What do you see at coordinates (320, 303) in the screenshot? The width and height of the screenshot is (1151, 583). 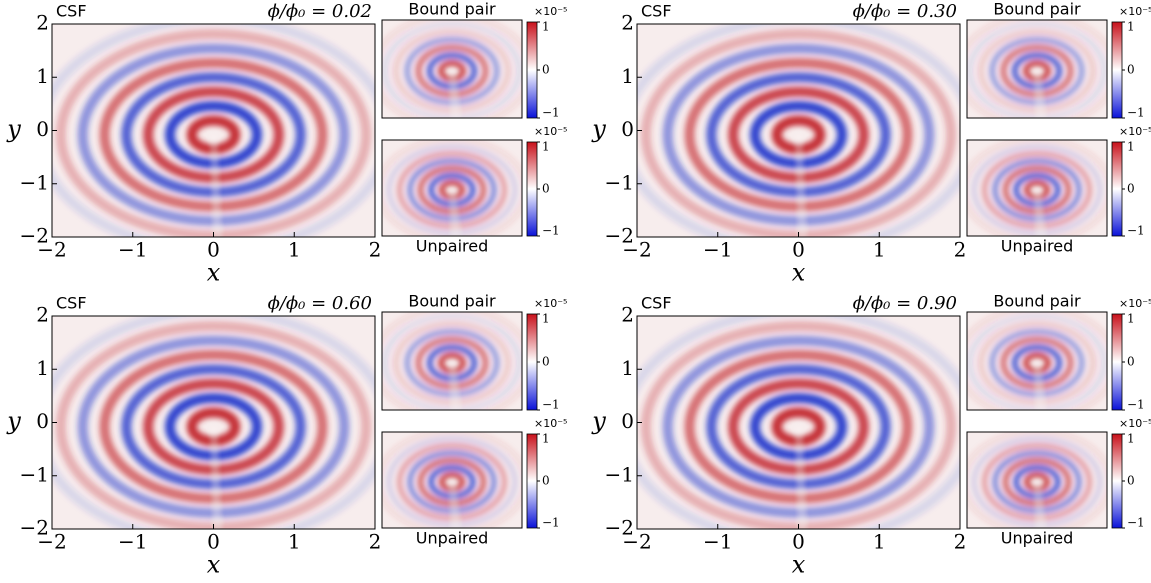 I see `annotation: ϕ/ϕ₀ = 0.60` at bounding box center [320, 303].